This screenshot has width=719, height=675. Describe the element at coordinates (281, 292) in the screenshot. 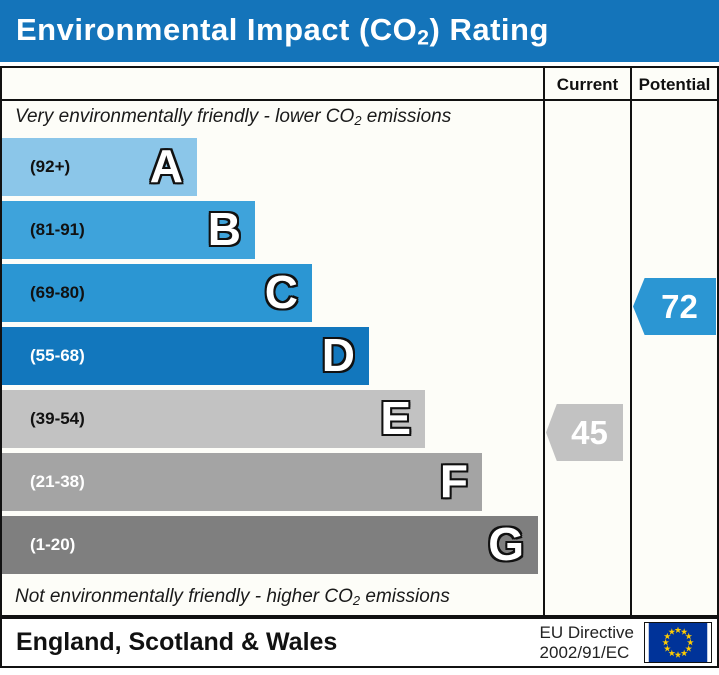

I see `band-letter: C` at that location.